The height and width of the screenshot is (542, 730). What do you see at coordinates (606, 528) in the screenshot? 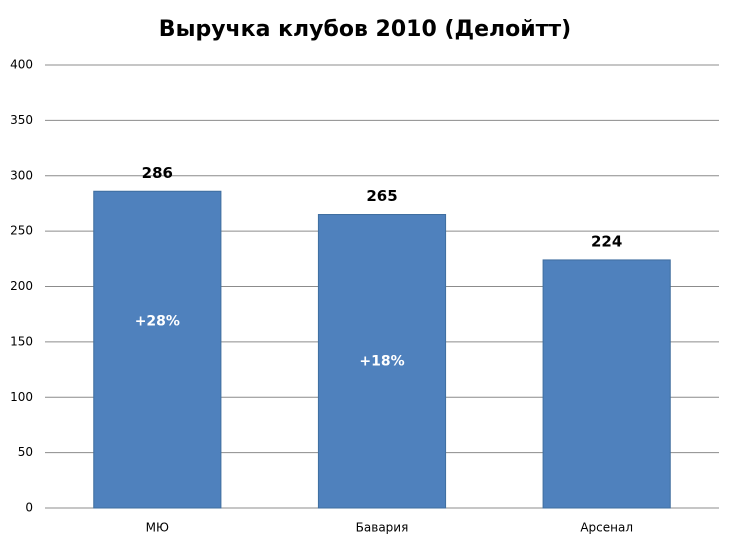
I see `x-tick-label: Арсенал` at bounding box center [606, 528].